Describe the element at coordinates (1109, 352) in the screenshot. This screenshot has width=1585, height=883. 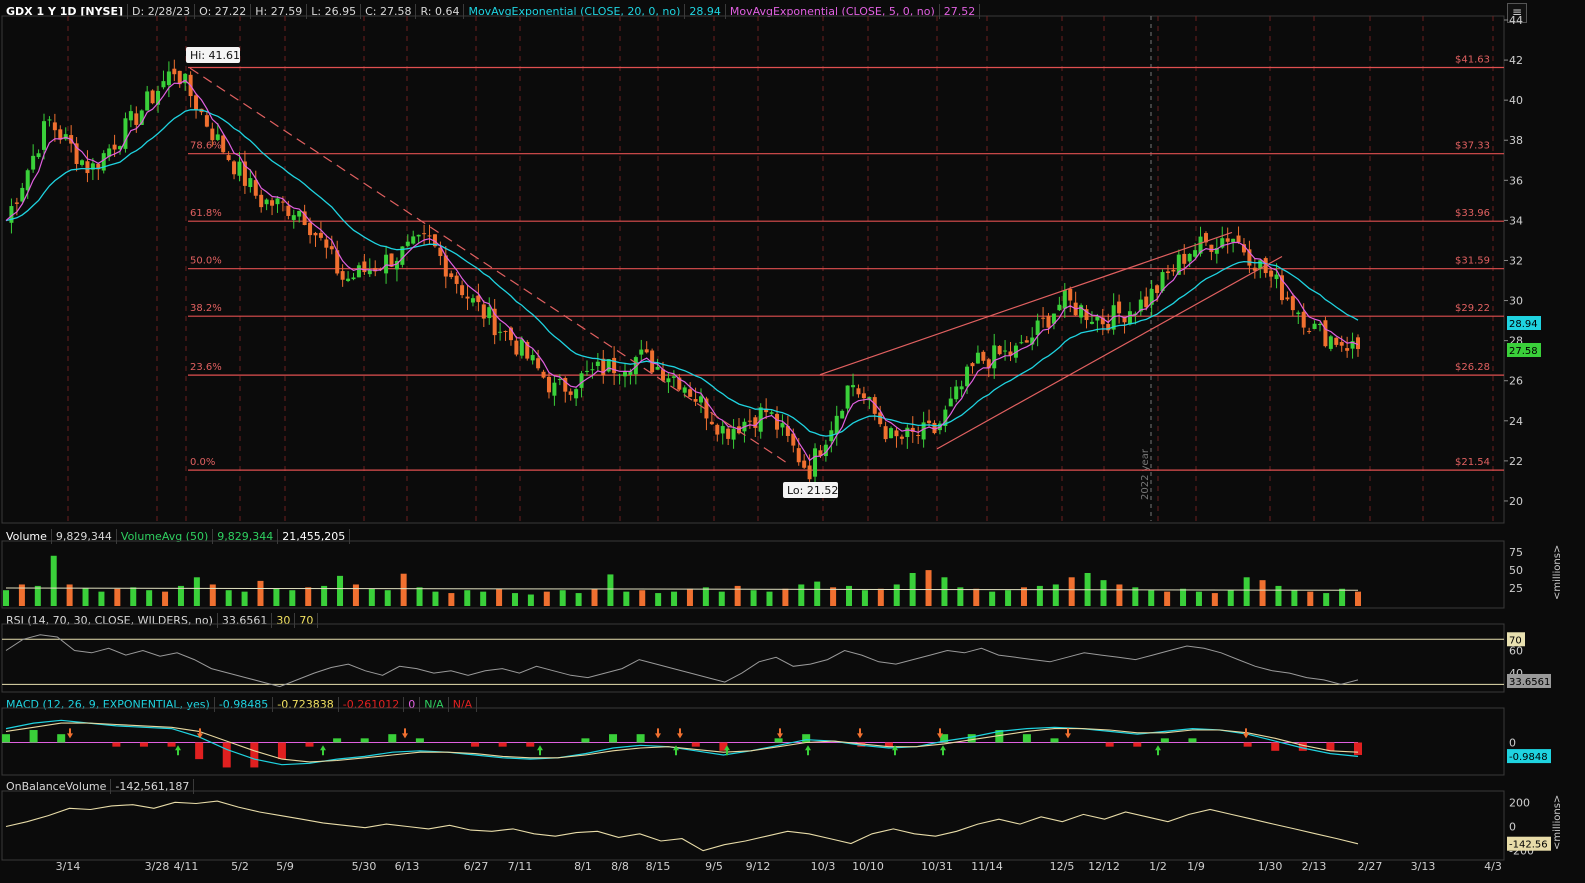
I see `channel-lower-line` at that location.